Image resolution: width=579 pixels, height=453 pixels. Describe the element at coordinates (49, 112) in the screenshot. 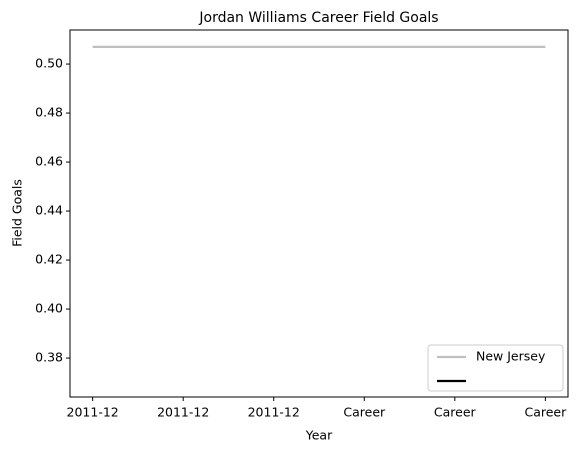

I see `y-tick-label: 0.48` at that location.